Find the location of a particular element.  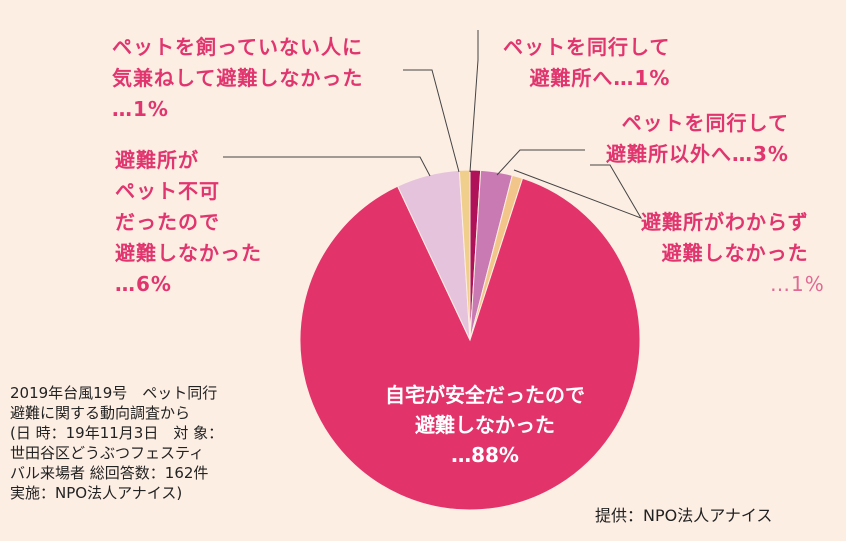

label-right-2: 避難所がわからず 避難しなかった is located at coordinates (725, 237).